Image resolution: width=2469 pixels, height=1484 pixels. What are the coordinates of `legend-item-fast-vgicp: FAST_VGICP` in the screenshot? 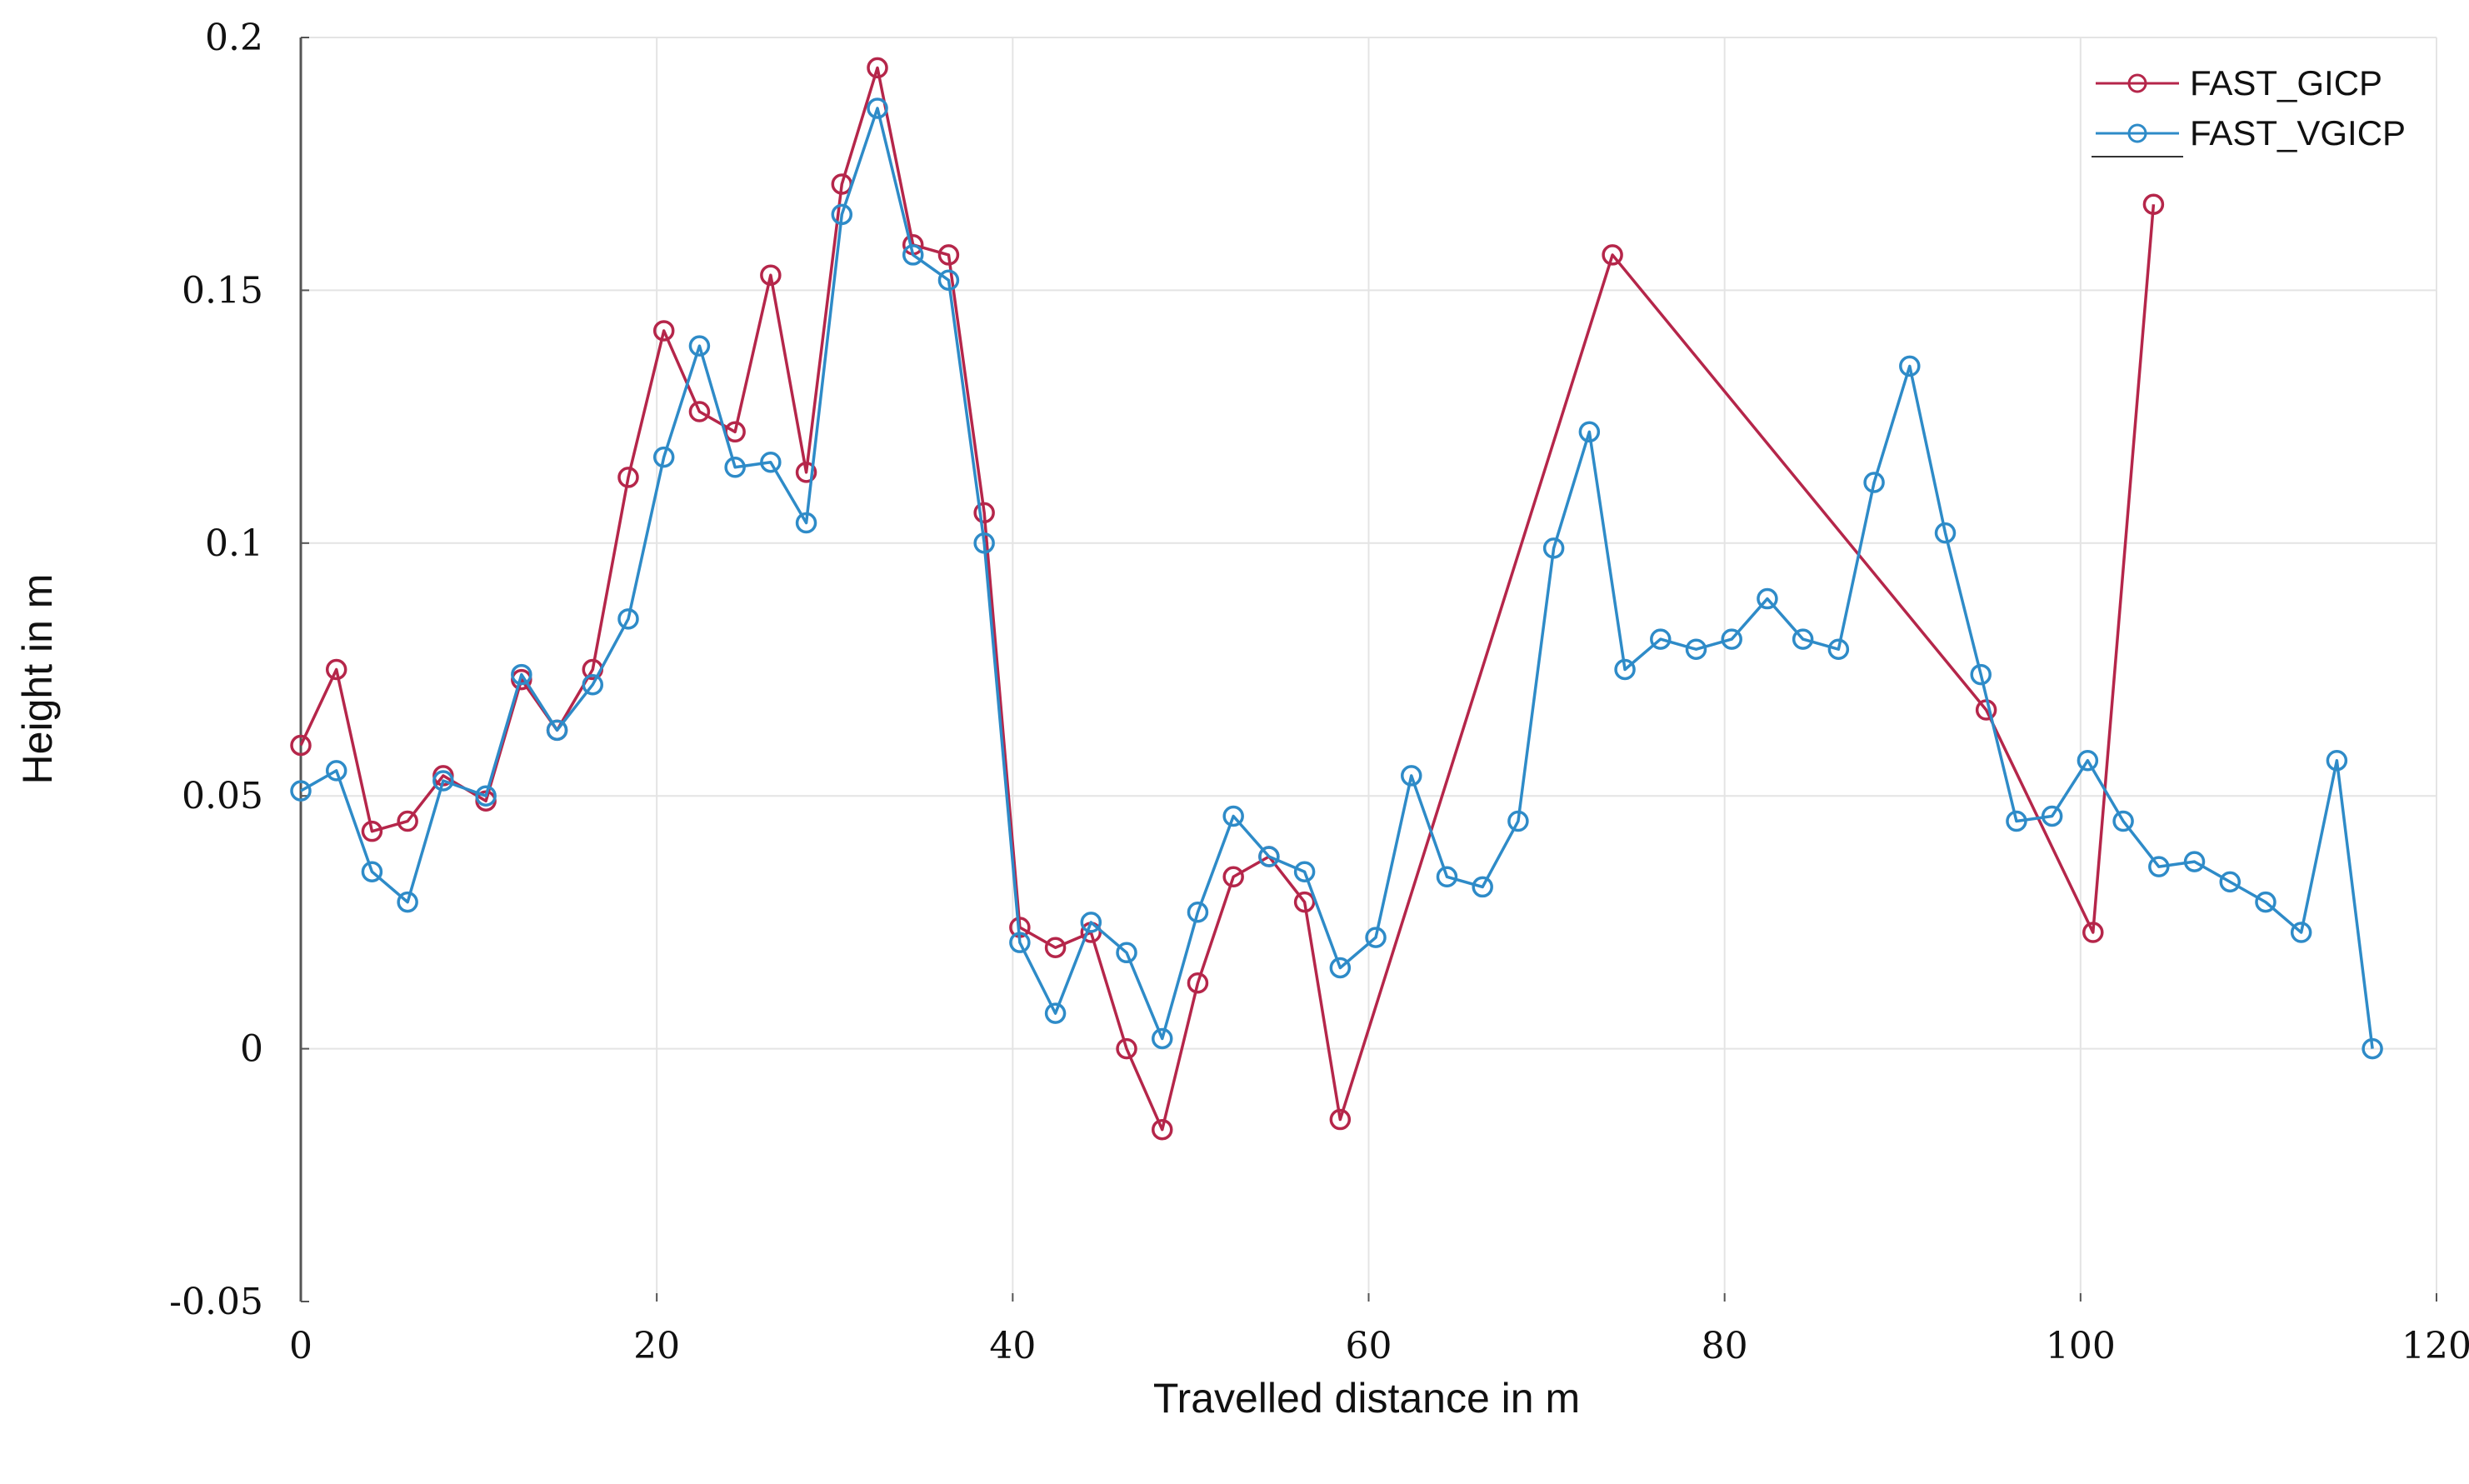 It's located at (2251, 132).